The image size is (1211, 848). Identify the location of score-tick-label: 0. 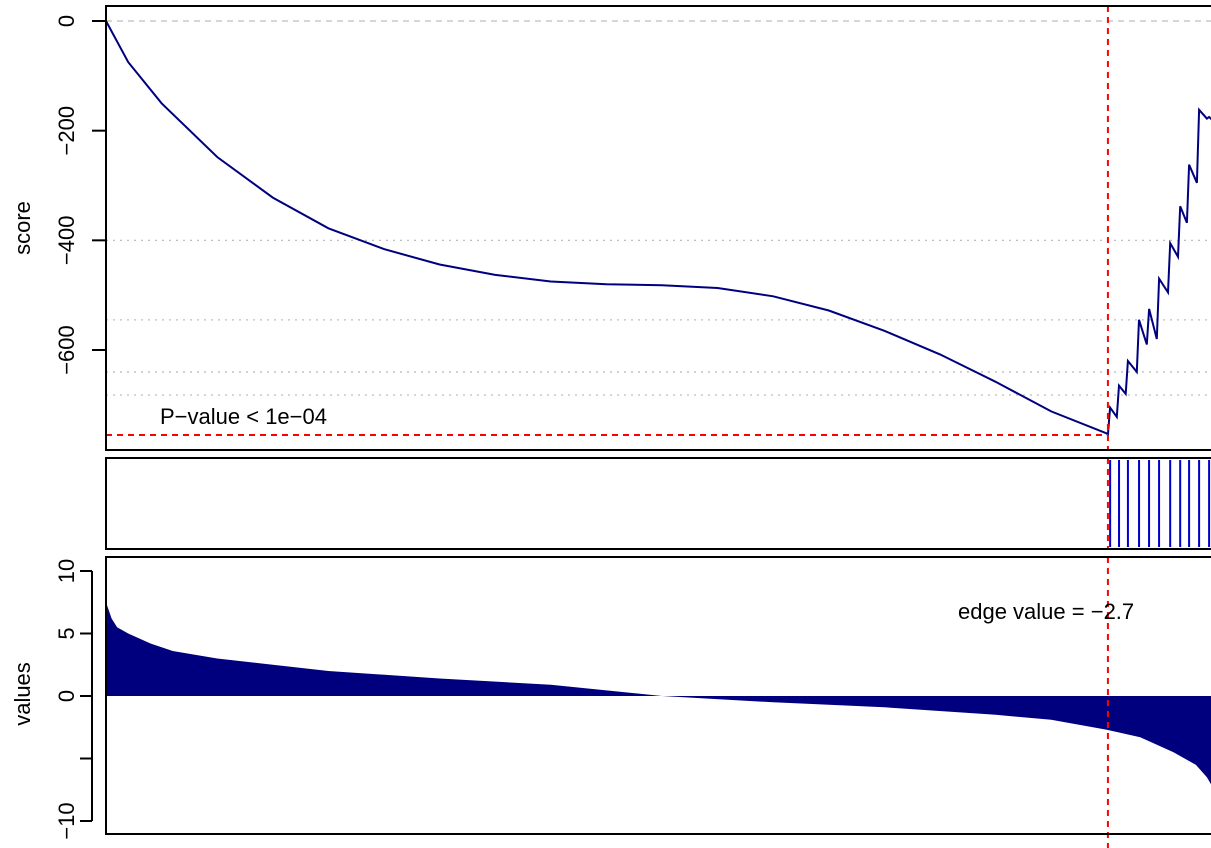
(66, 21).